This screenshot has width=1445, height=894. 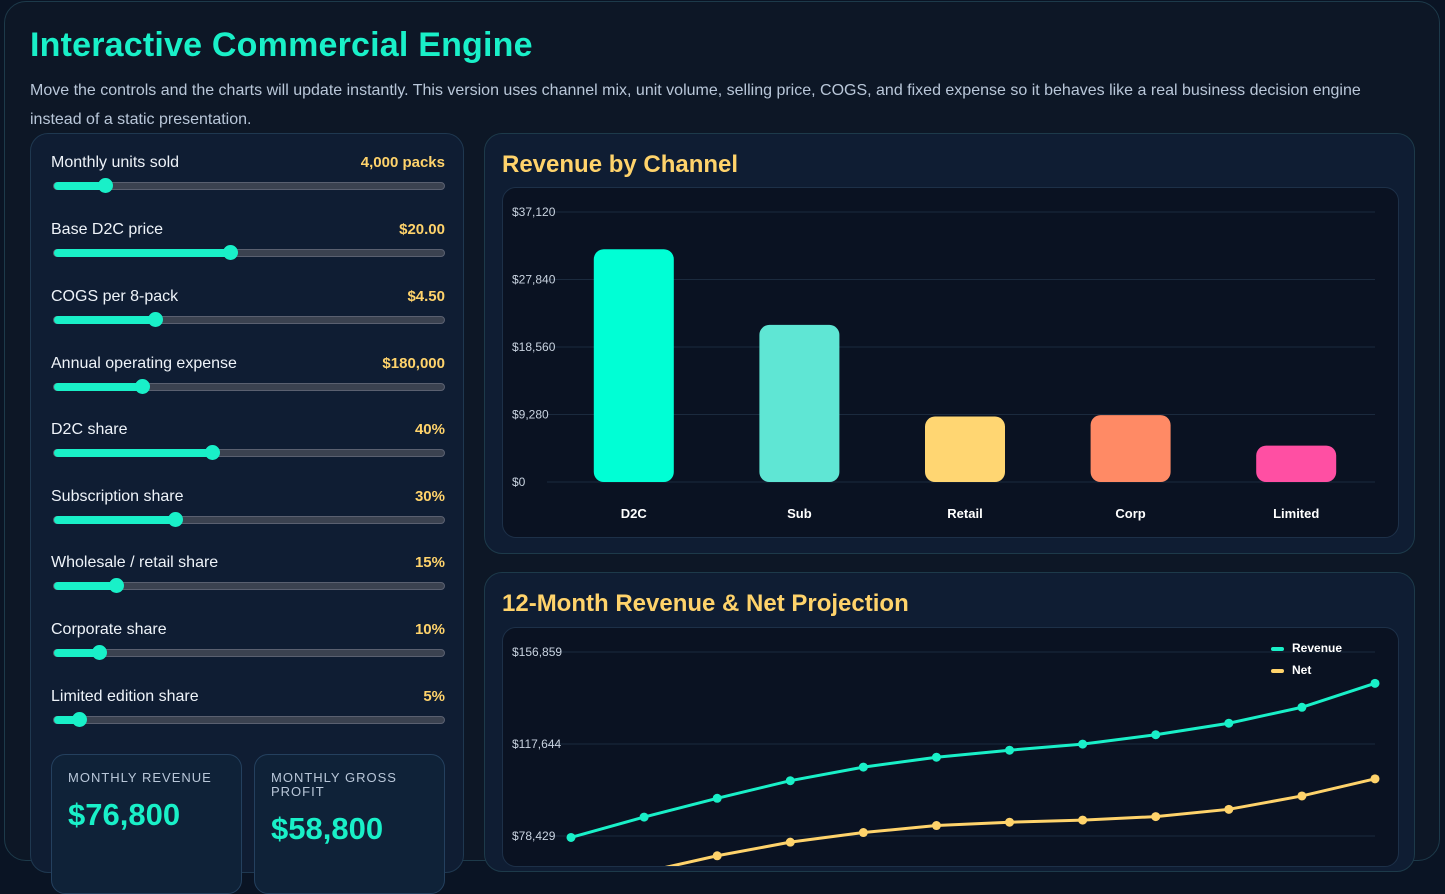 I want to click on slider-d2c-share, so click(x=249, y=452).